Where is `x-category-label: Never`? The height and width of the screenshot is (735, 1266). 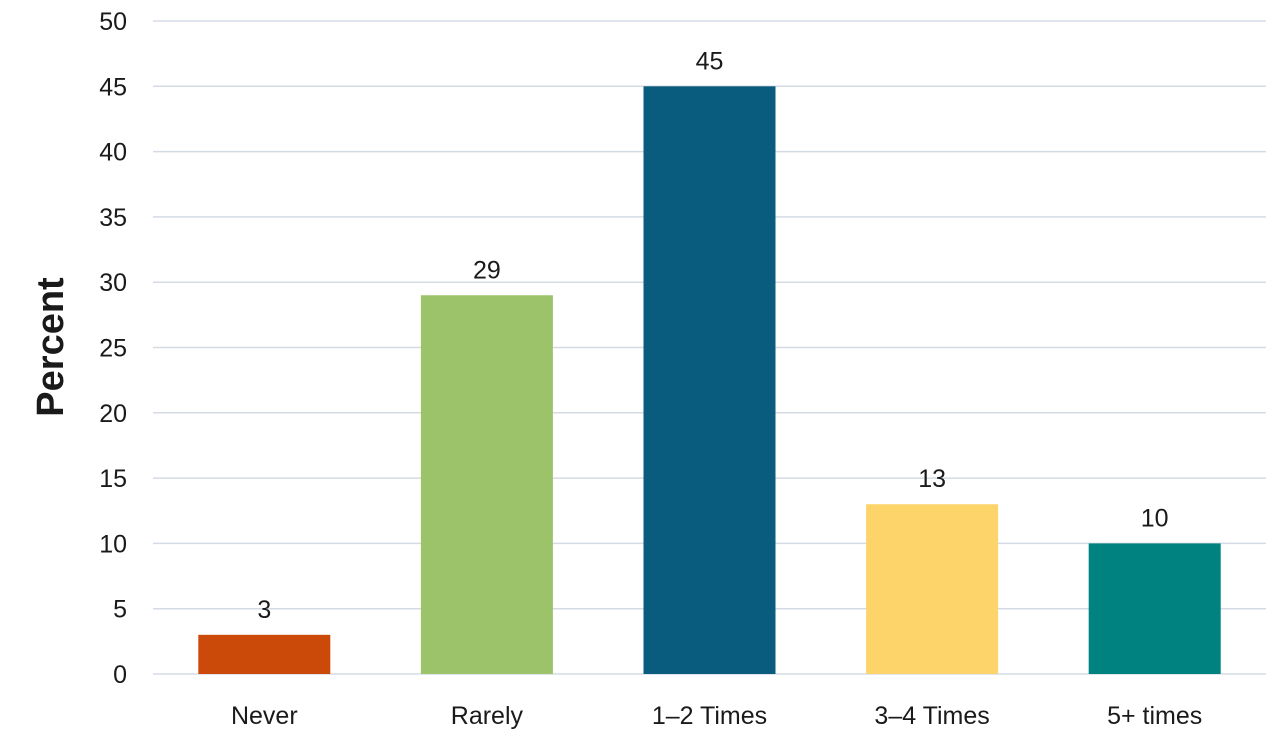
x-category-label: Never is located at coordinates (264, 716).